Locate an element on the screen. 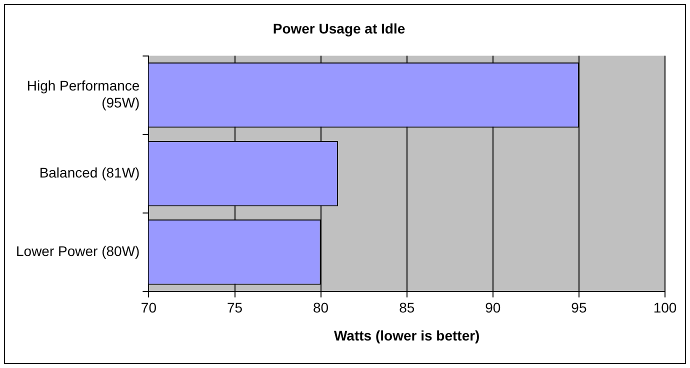 This screenshot has height=368, width=690. y-tick-label: Lower Power (80W) is located at coordinates (78, 250).